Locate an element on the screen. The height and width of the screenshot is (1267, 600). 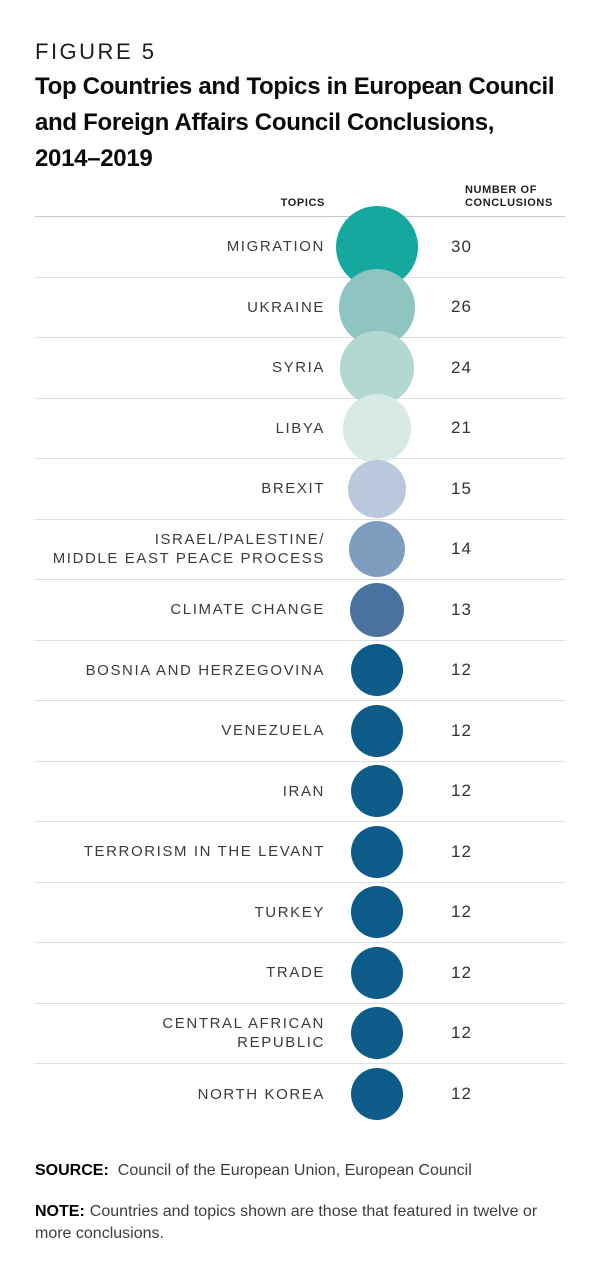
table-row: NORTH KOREA 12 is located at coordinates (300, 1094).